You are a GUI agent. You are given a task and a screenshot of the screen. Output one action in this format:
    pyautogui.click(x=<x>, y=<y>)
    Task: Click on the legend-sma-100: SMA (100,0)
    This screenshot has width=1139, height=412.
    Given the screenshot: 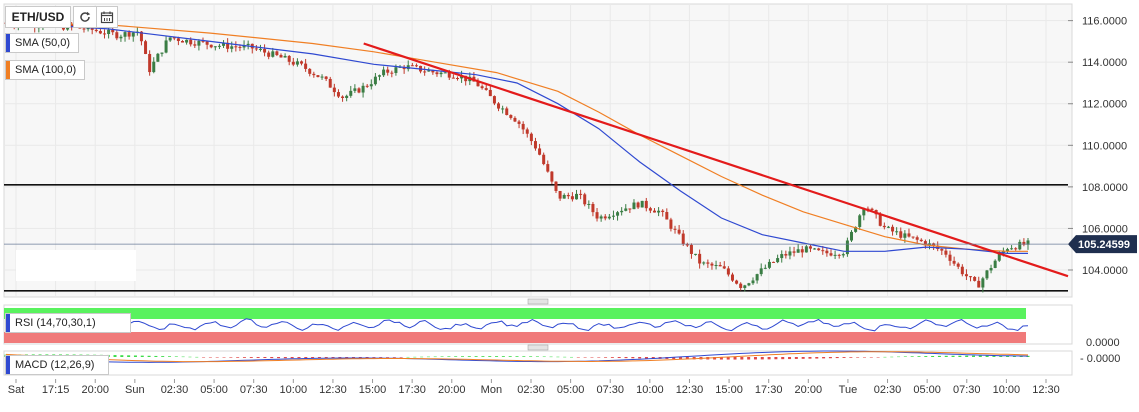 What is the action you would take?
    pyautogui.click(x=45, y=70)
    